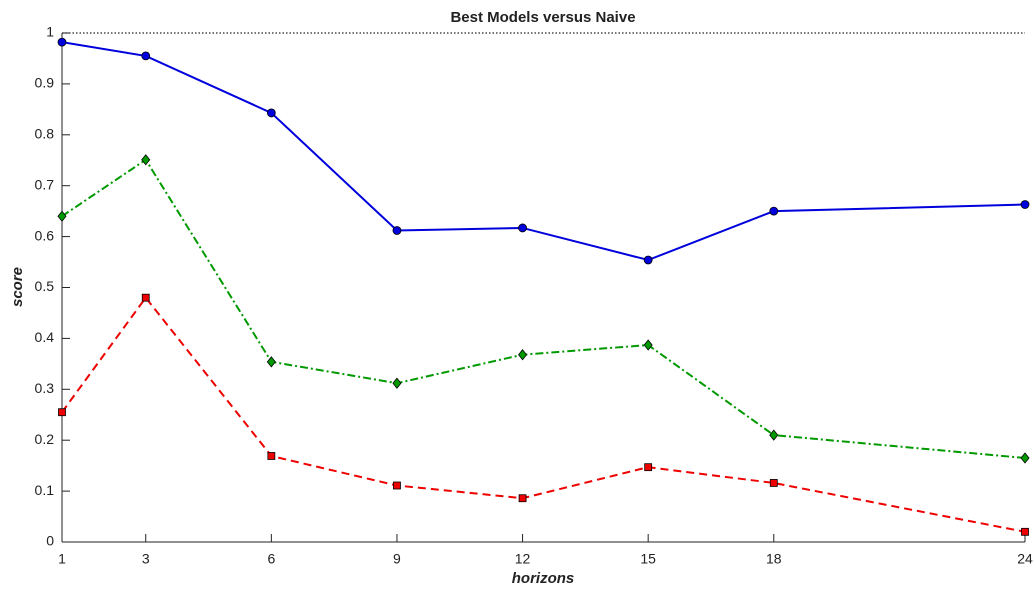  I want to click on y-tick-label: 0, so click(50, 541).